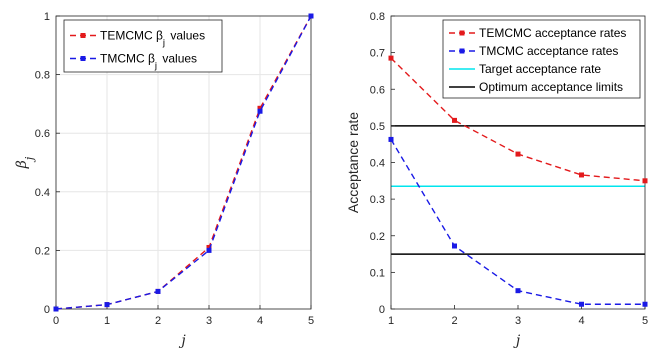 The image size is (648, 350). I want to click on legend-label: TEMCMC acceptance rates, so click(552, 33).